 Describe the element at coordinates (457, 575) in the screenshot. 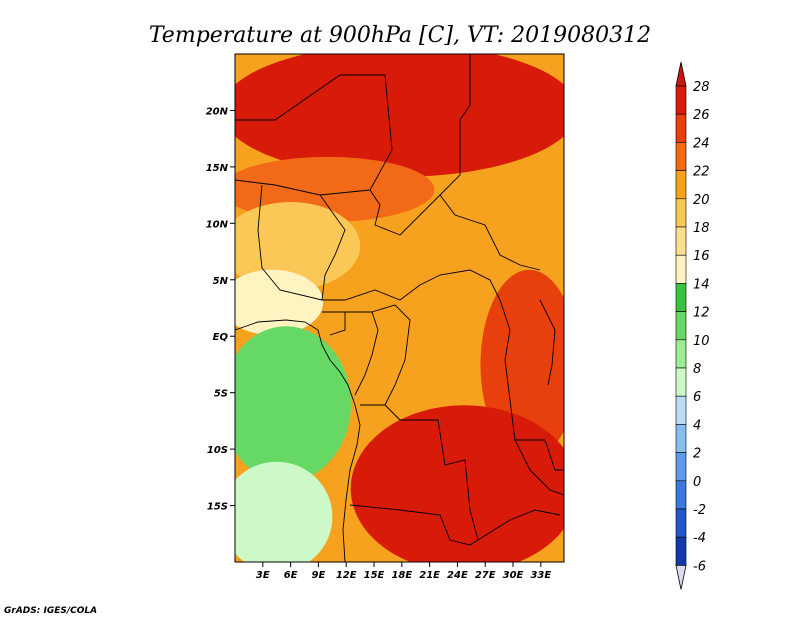

I see `x-tick-label: 24E` at that location.